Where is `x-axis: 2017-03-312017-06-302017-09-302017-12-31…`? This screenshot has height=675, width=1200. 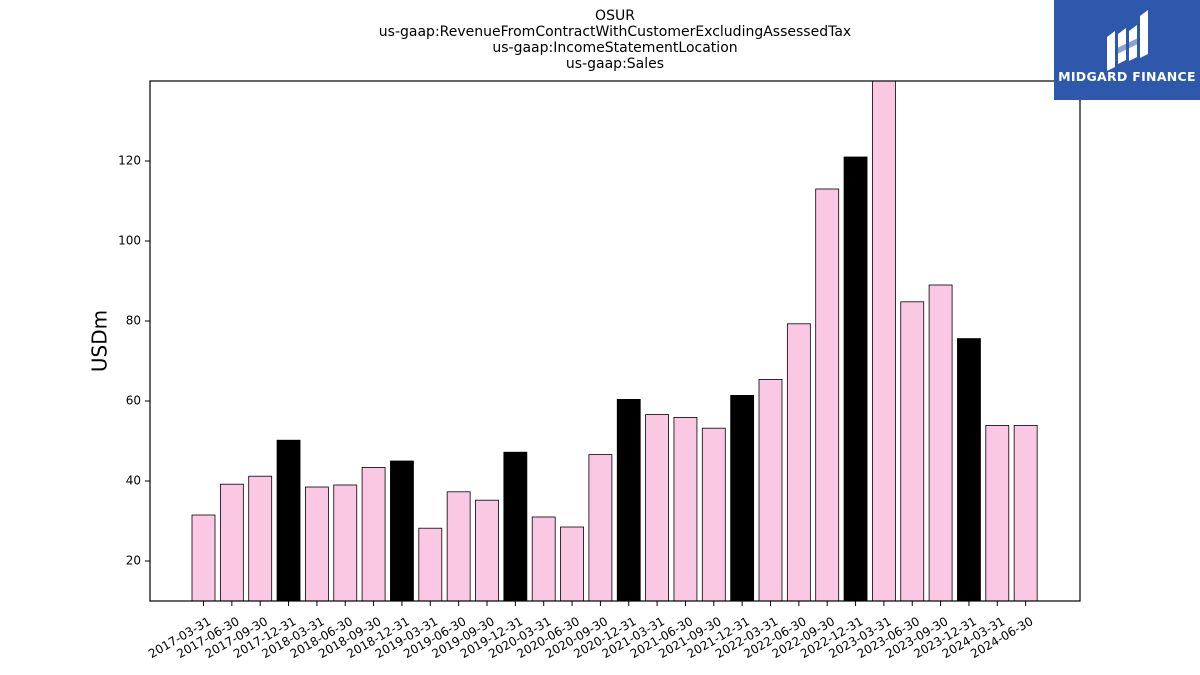 x-axis: 2017-03-312017-06-302017-09-302017-12-31… is located at coordinates (591, 631).